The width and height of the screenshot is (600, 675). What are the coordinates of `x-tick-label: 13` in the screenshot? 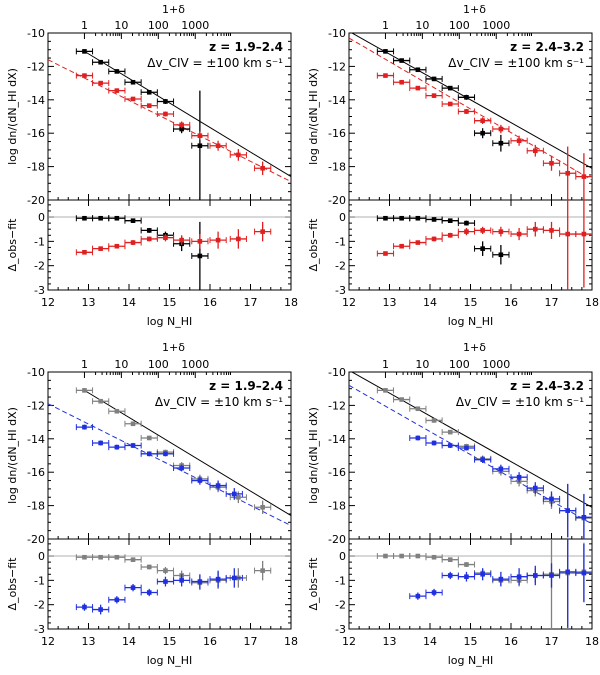 It's located at (390, 302).